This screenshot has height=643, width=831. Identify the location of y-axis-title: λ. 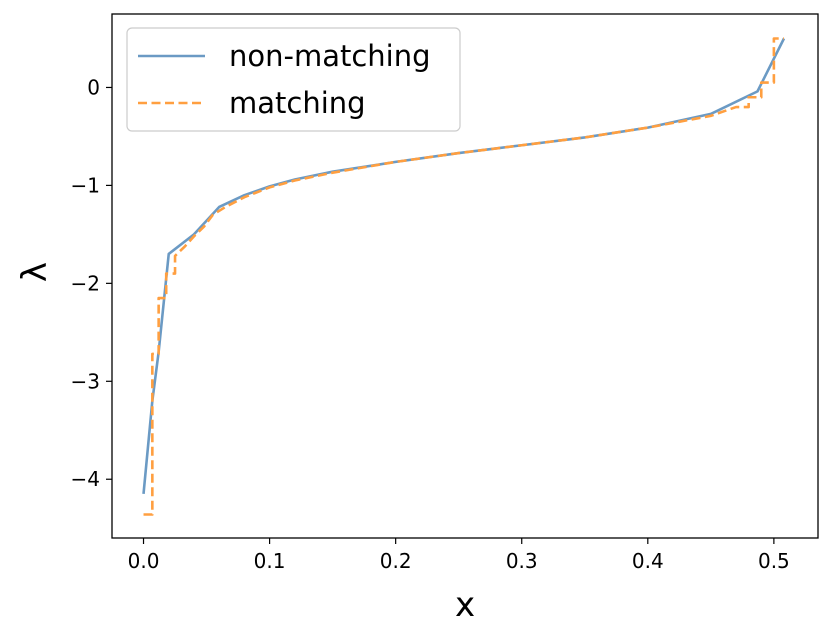
(35, 272).